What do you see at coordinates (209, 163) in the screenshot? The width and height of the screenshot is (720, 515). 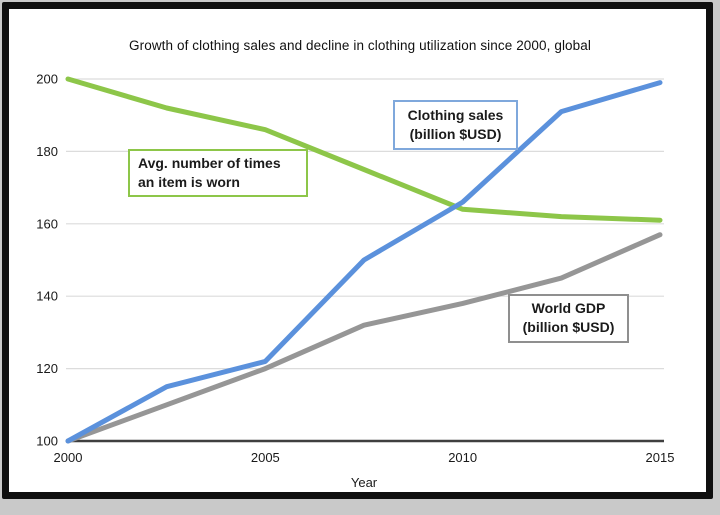 I see `legend-times-worn-line1: Avg. number of times` at bounding box center [209, 163].